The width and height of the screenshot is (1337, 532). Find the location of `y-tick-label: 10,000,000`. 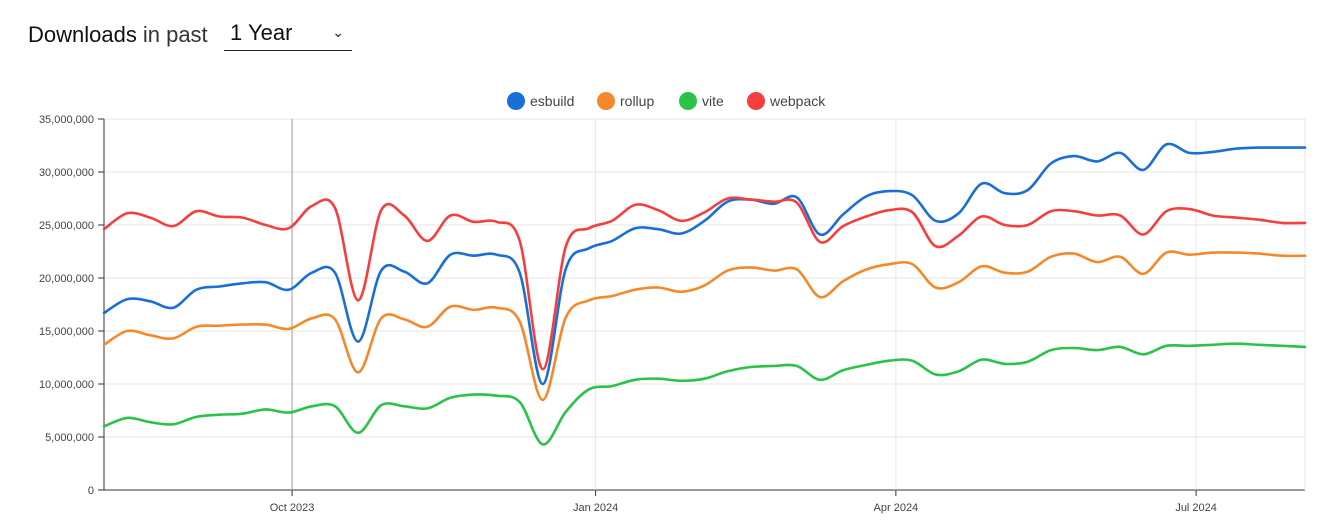

y-tick-label: 10,000,000 is located at coordinates (66, 385).